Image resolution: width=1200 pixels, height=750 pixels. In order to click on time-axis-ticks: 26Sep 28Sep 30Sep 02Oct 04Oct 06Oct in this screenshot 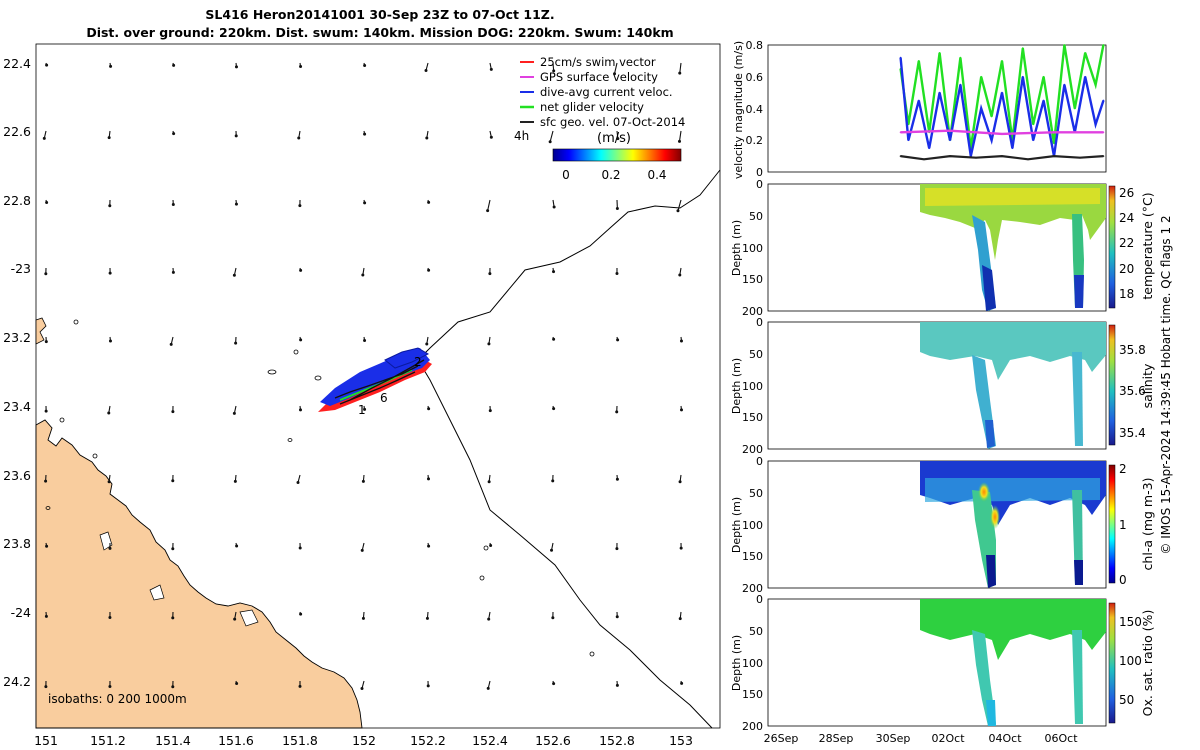, I will do `click(921, 738)`.